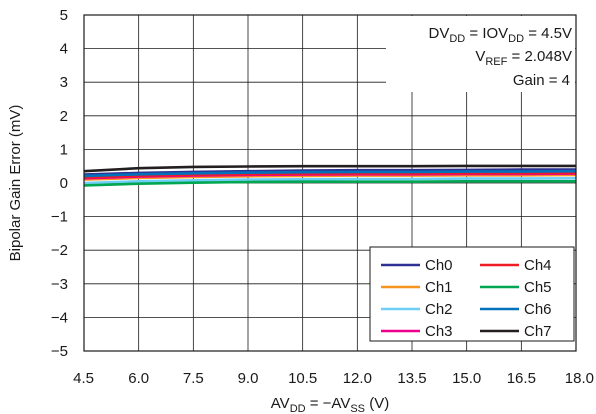 Image resolution: width=596 pixels, height=414 pixels. Describe the element at coordinates (579, 378) in the screenshot. I see `x-tick-label: 18.0` at that location.